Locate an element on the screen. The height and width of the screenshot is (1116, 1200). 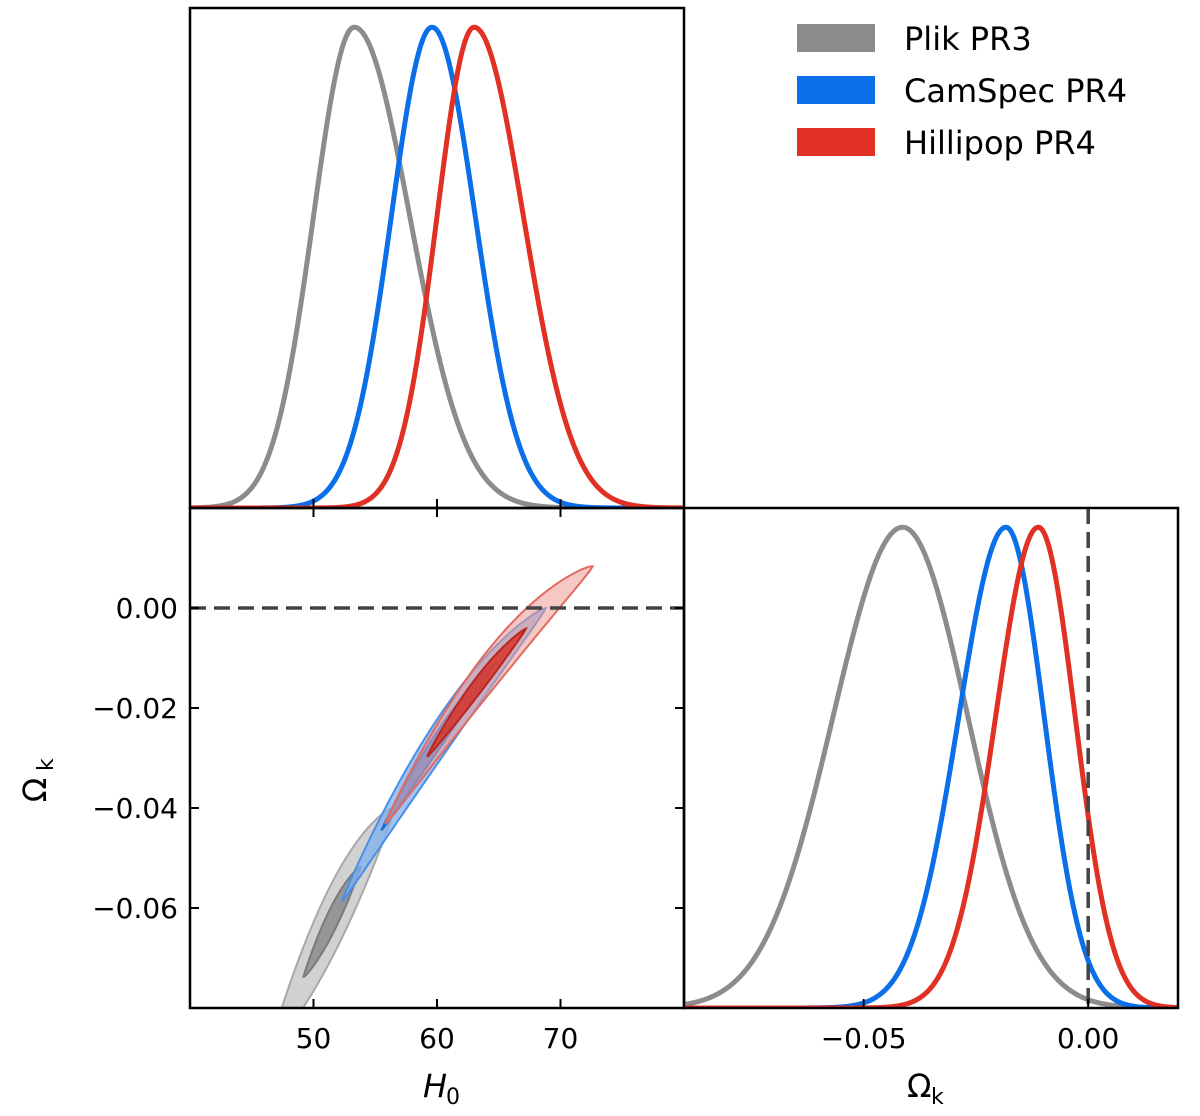
y-axis-label-omegak: Ω k is located at coordinates (37, 780).